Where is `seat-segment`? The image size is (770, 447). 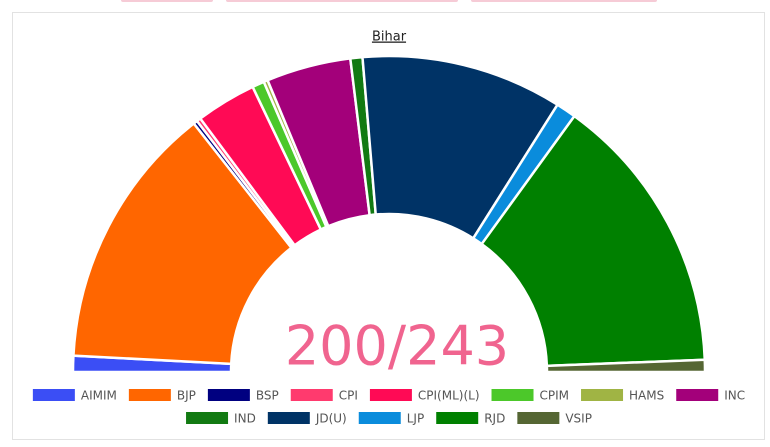
seat-segment is located at coordinates (626, 366).